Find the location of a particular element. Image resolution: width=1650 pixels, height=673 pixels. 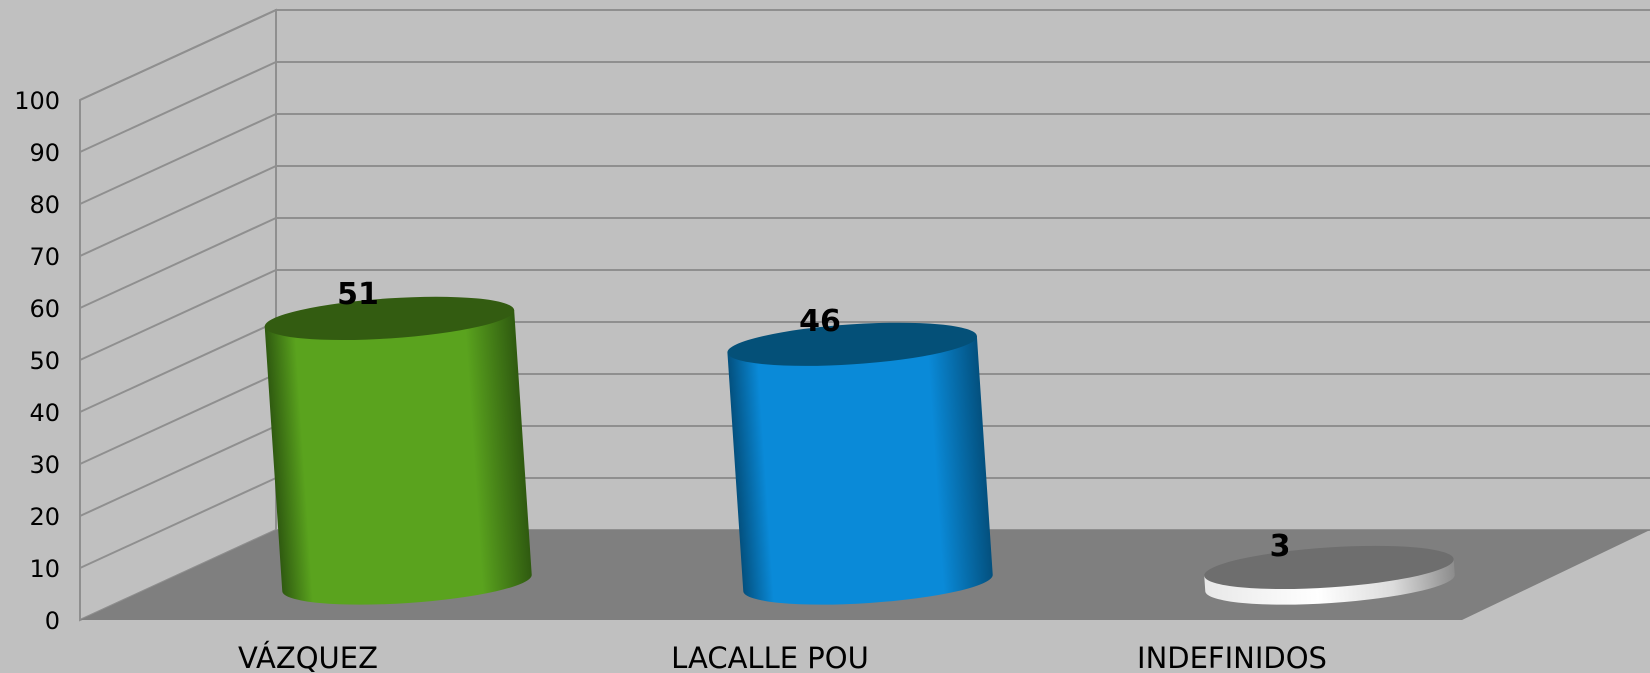

data-label: 3 is located at coordinates (1280, 546).